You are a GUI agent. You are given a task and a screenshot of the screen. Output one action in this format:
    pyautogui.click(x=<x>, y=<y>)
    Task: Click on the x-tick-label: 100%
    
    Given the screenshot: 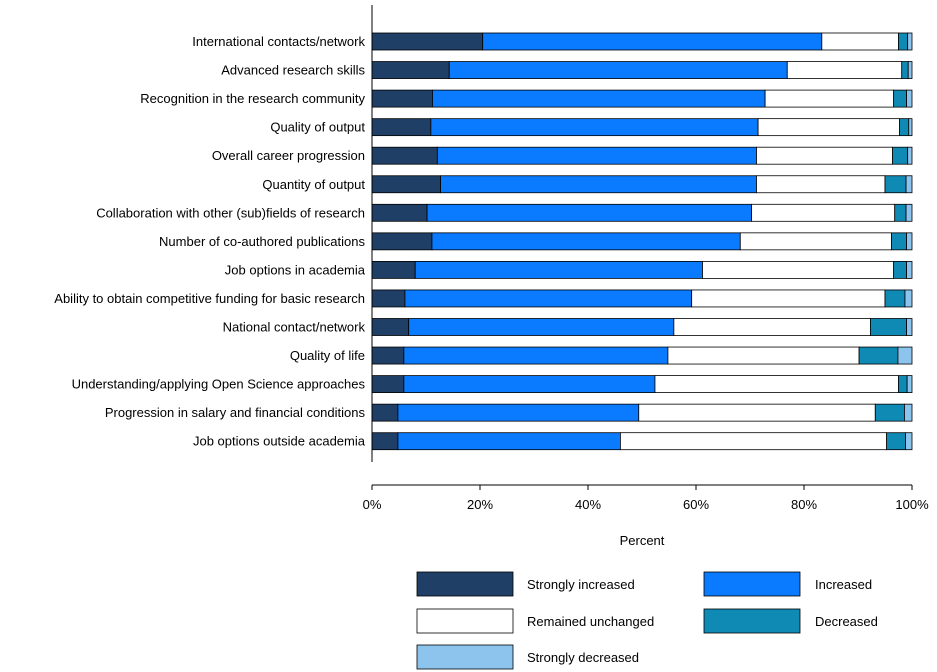 What is the action you would take?
    pyautogui.click(x=912, y=504)
    